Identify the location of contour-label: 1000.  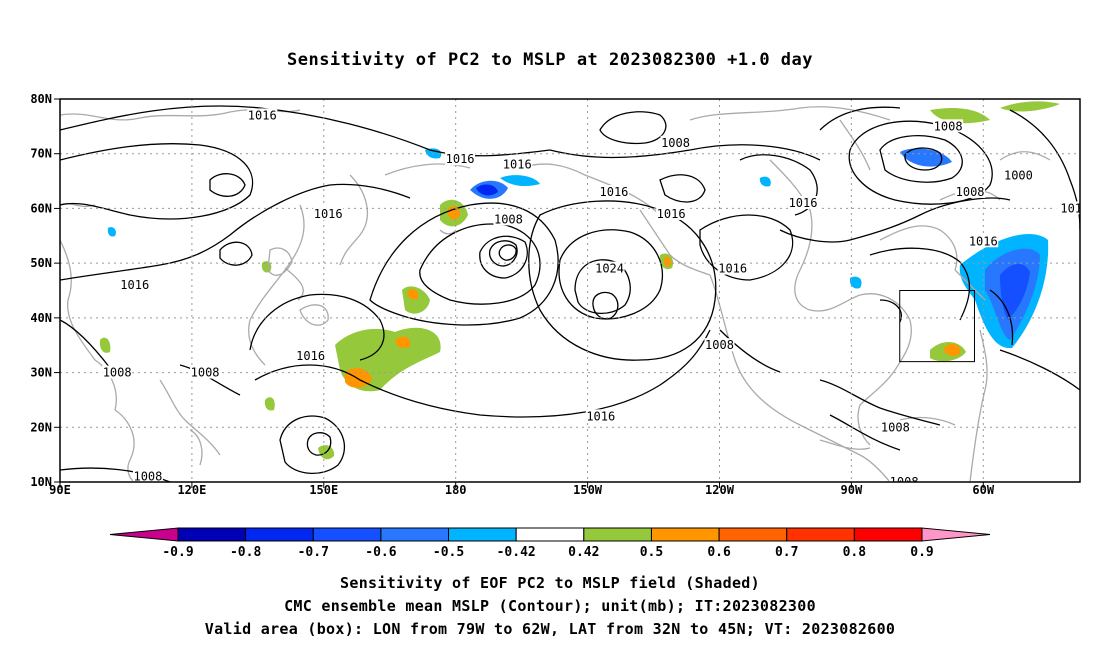
(1018, 175).